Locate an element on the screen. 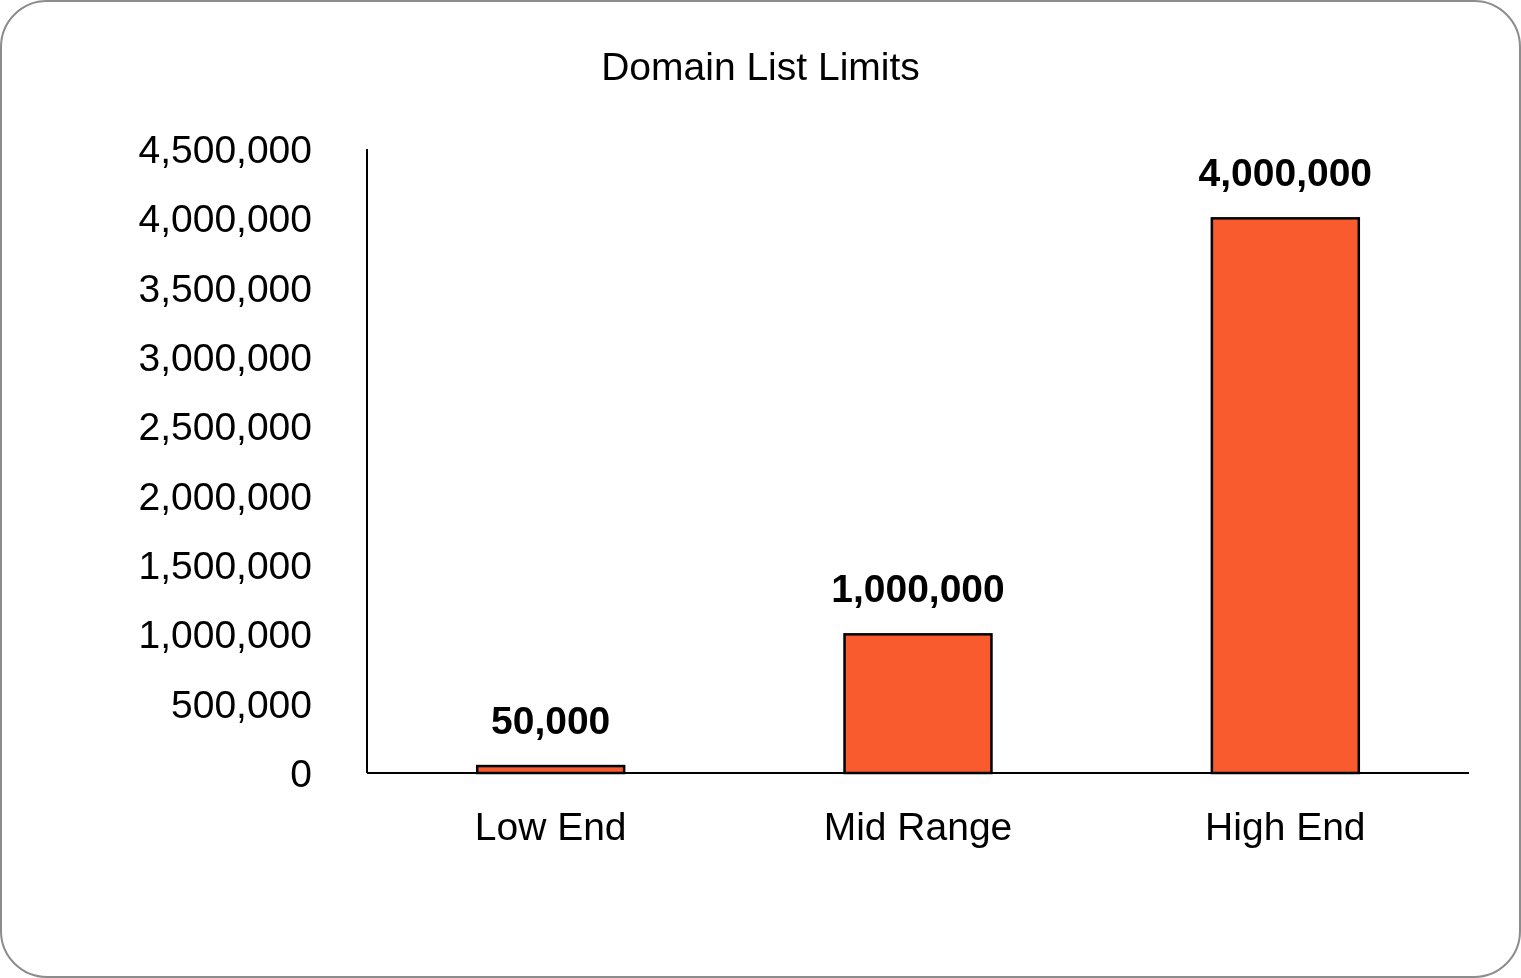 The height and width of the screenshot is (978, 1521). x-tick-label: Mid Range is located at coordinates (918, 826).